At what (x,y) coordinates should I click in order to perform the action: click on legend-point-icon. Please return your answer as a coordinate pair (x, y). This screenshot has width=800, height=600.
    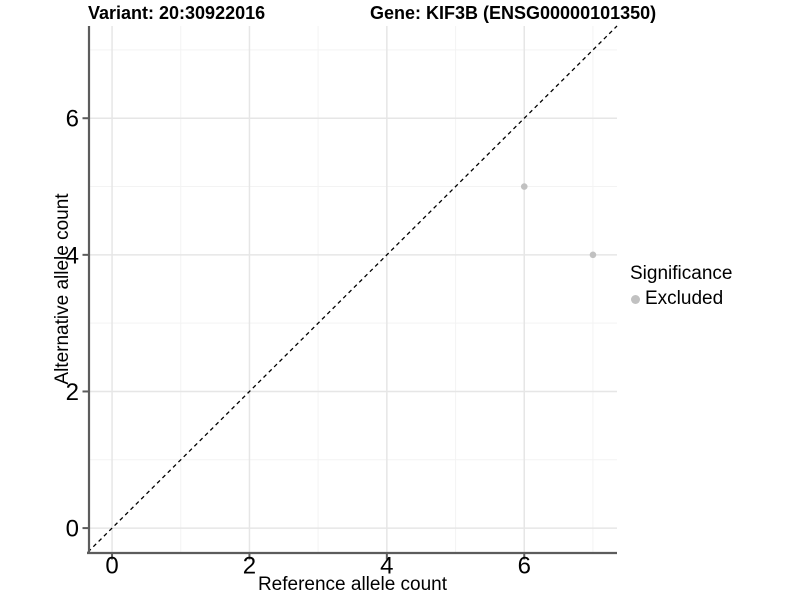
    Looking at the image, I should click on (635, 299).